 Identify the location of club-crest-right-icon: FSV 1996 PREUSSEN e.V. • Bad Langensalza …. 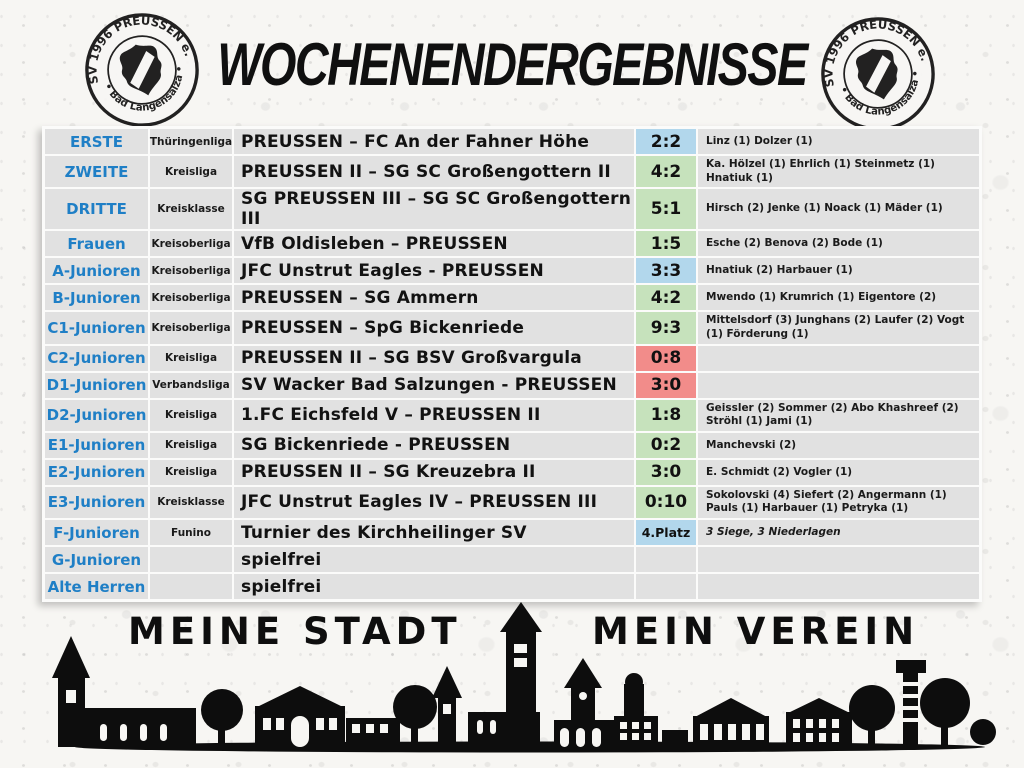
(874, 71).